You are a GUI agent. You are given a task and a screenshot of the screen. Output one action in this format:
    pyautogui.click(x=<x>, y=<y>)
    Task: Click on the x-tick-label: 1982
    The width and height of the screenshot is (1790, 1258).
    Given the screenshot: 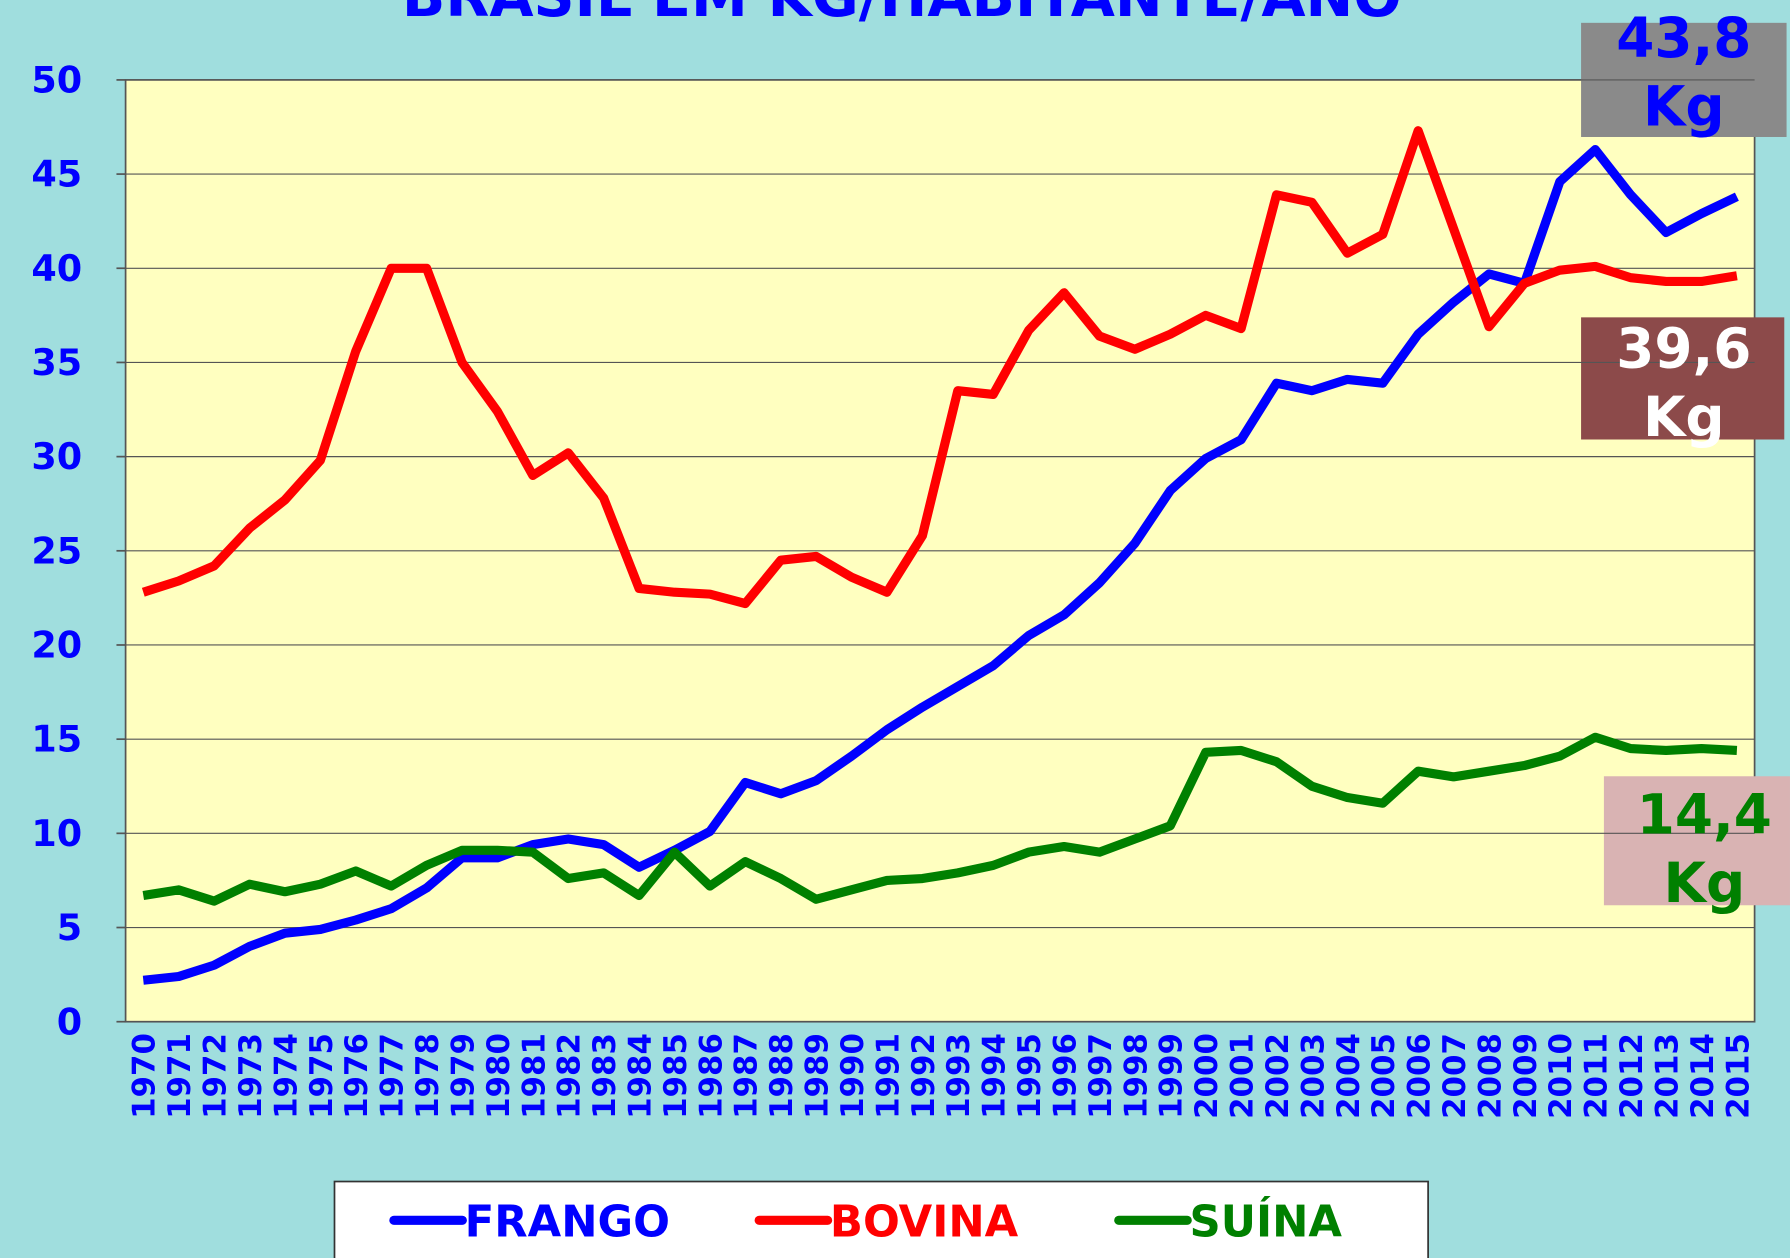 What is the action you would take?
    pyautogui.click(x=570, y=1076)
    